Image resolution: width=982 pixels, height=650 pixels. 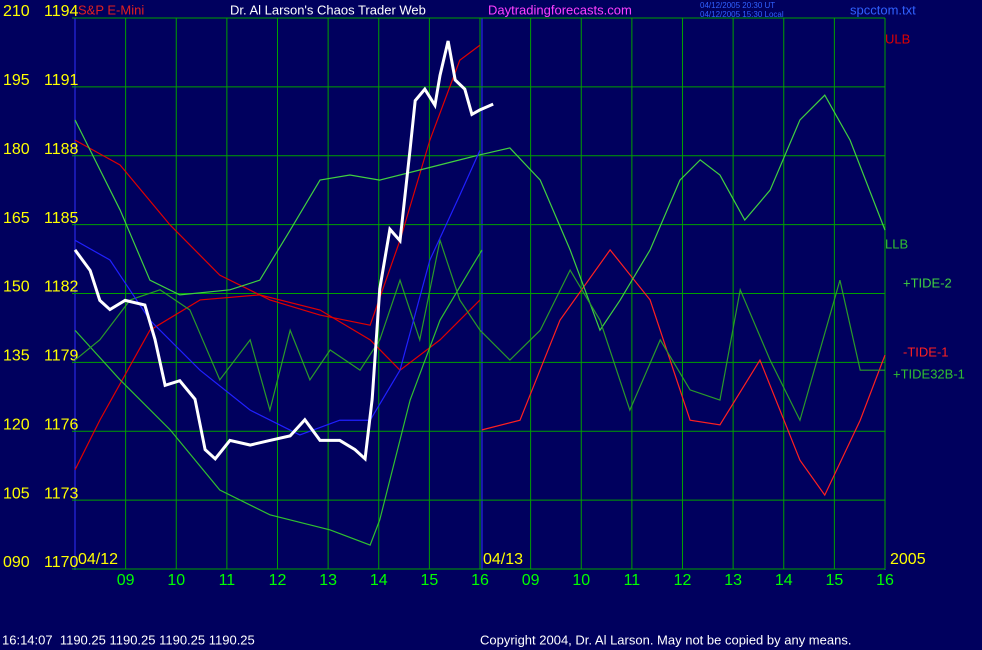 I want to click on date-label: 2005, so click(x=908, y=559).